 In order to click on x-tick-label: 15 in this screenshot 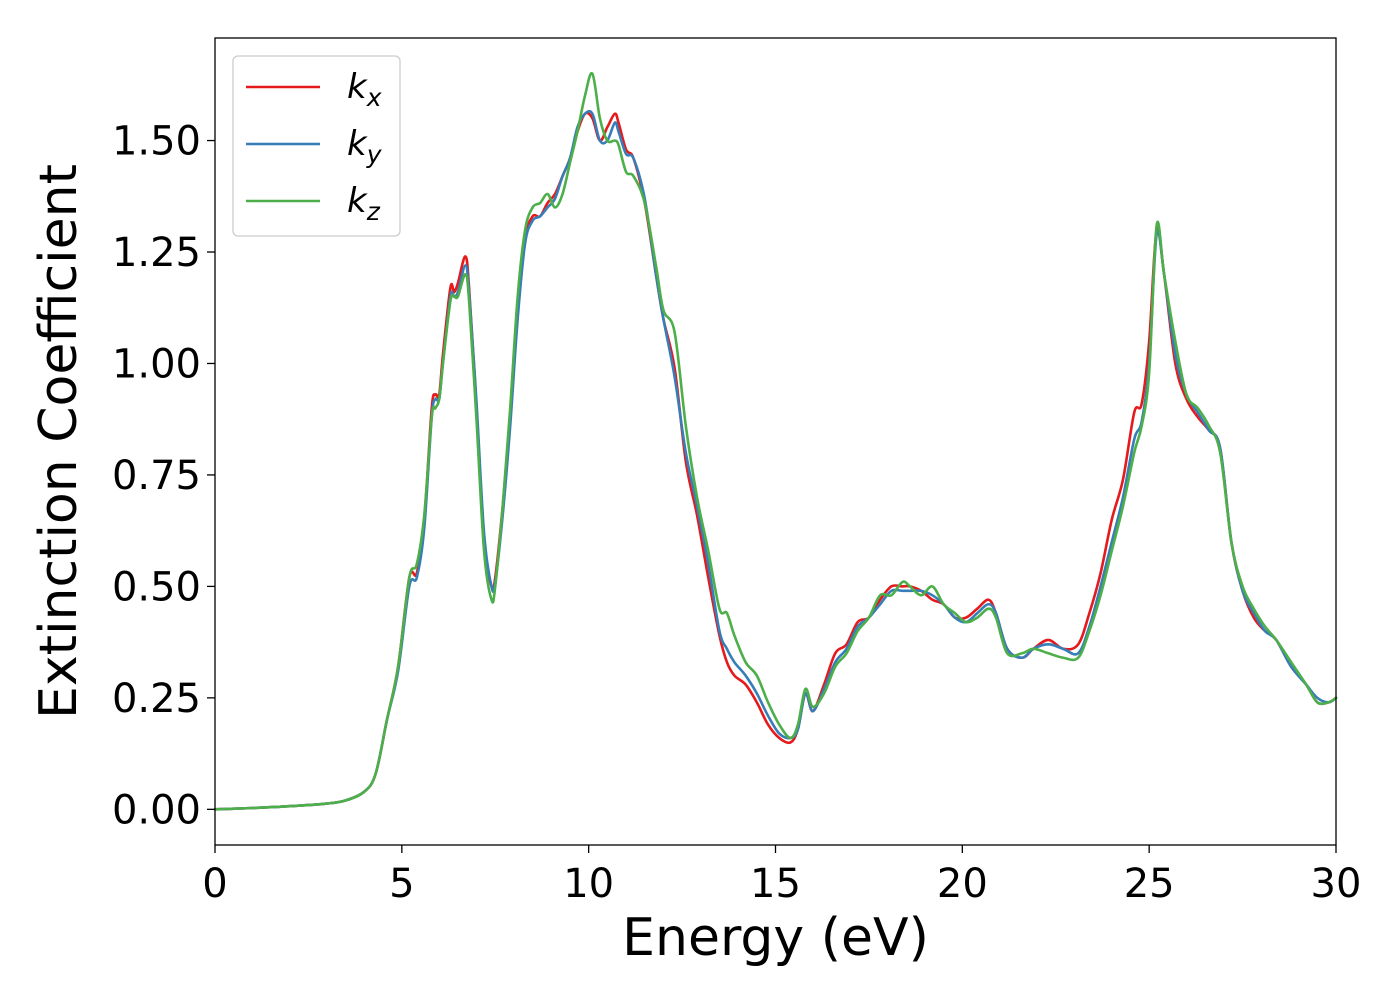, I will do `click(775, 884)`.